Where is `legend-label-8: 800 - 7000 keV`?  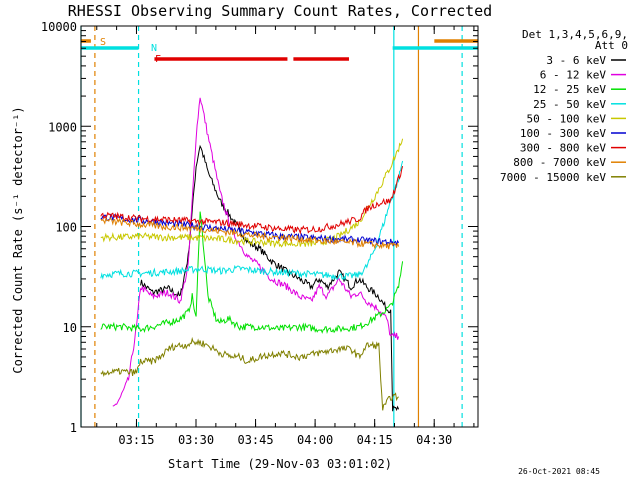 legend-label-8: 800 - 7000 keV is located at coordinates (559, 162).